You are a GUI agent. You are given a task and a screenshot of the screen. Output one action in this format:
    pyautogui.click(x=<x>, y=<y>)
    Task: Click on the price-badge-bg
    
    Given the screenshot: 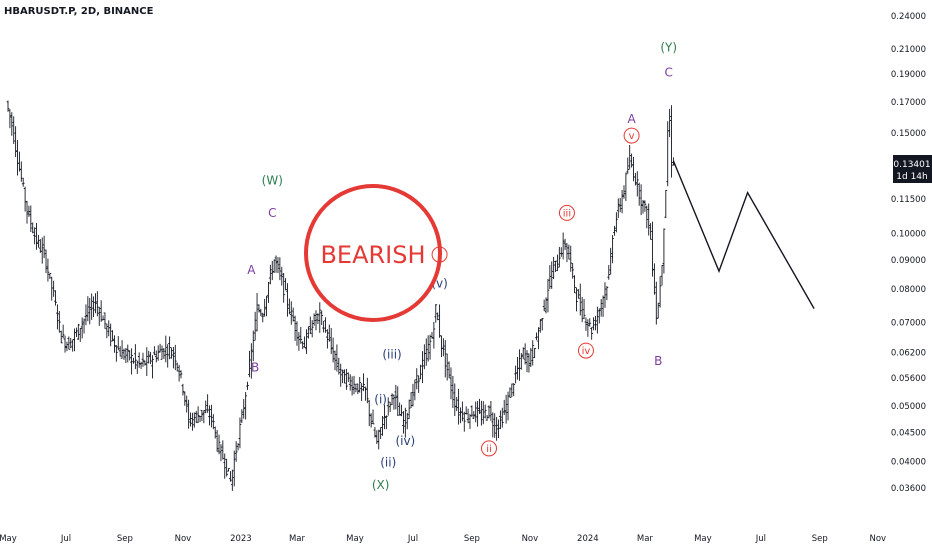 What is the action you would take?
    pyautogui.click(x=912, y=169)
    